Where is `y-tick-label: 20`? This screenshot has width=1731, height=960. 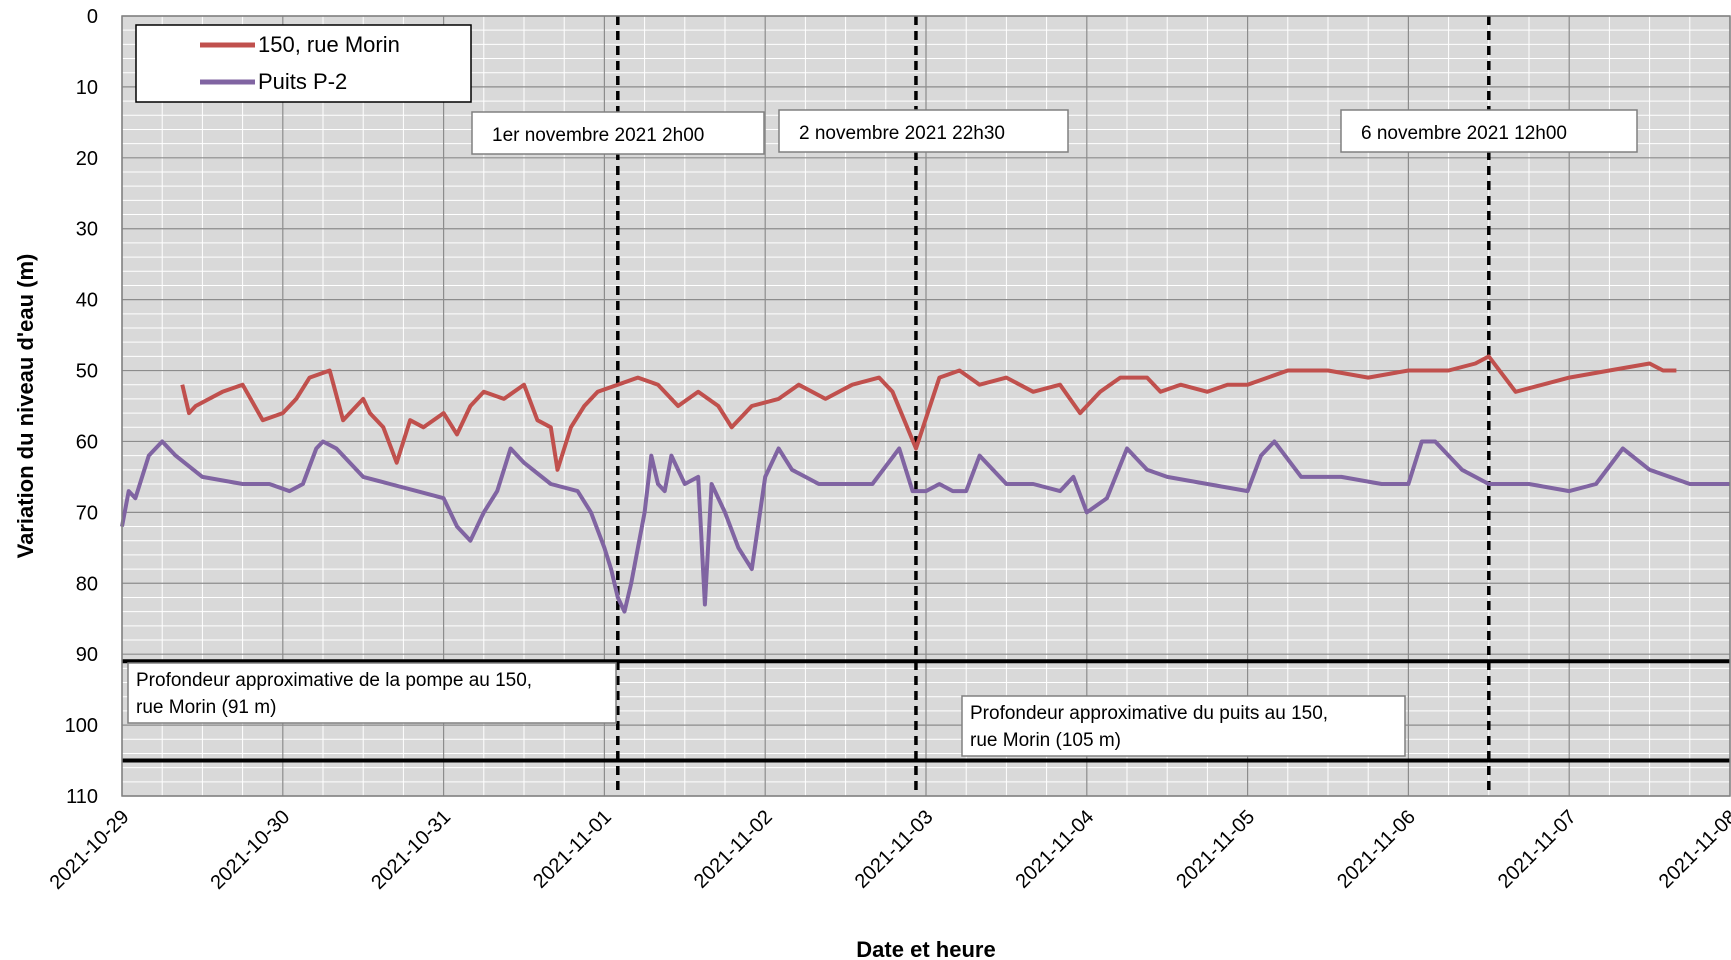
y-tick-label: 20 is located at coordinates (87, 159).